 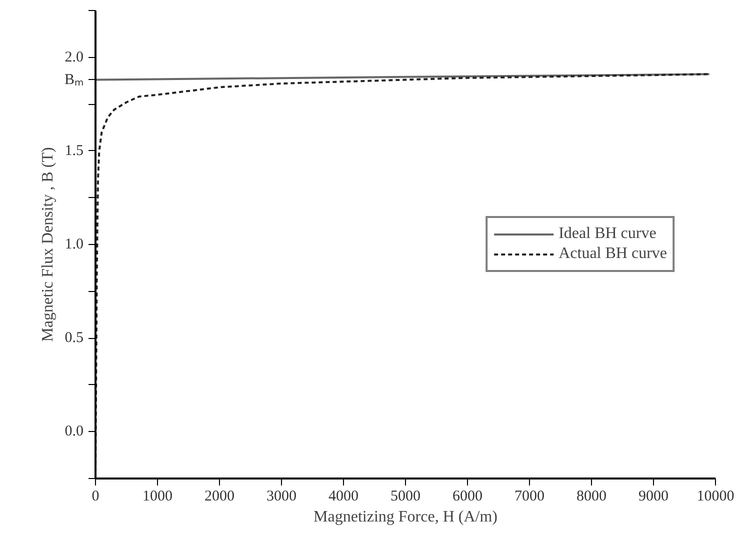 What do you see at coordinates (343, 496) in the screenshot?
I see `x-tick-label: 4000` at bounding box center [343, 496].